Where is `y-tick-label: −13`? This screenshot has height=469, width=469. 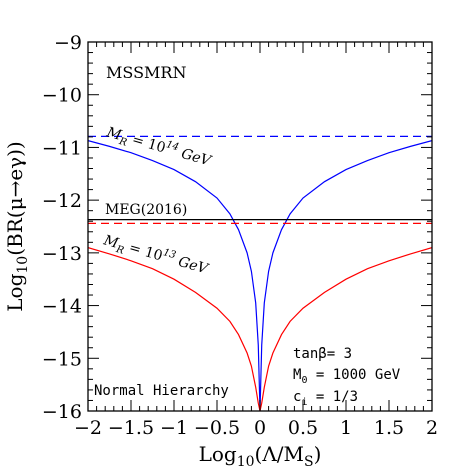
y-tick-label: −13 is located at coordinates (62, 254).